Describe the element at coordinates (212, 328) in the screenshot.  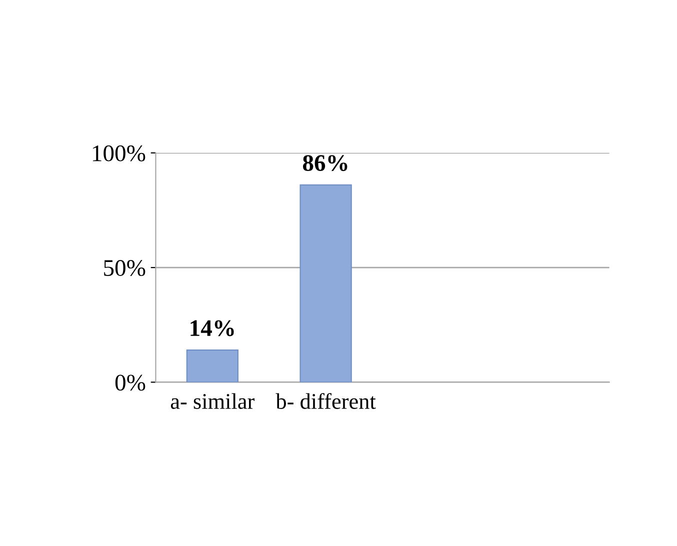
I see `data-label: 14%` at that location.